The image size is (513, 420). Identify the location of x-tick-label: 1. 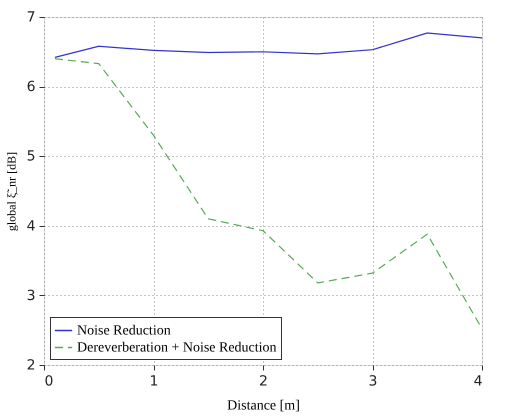
(154, 382).